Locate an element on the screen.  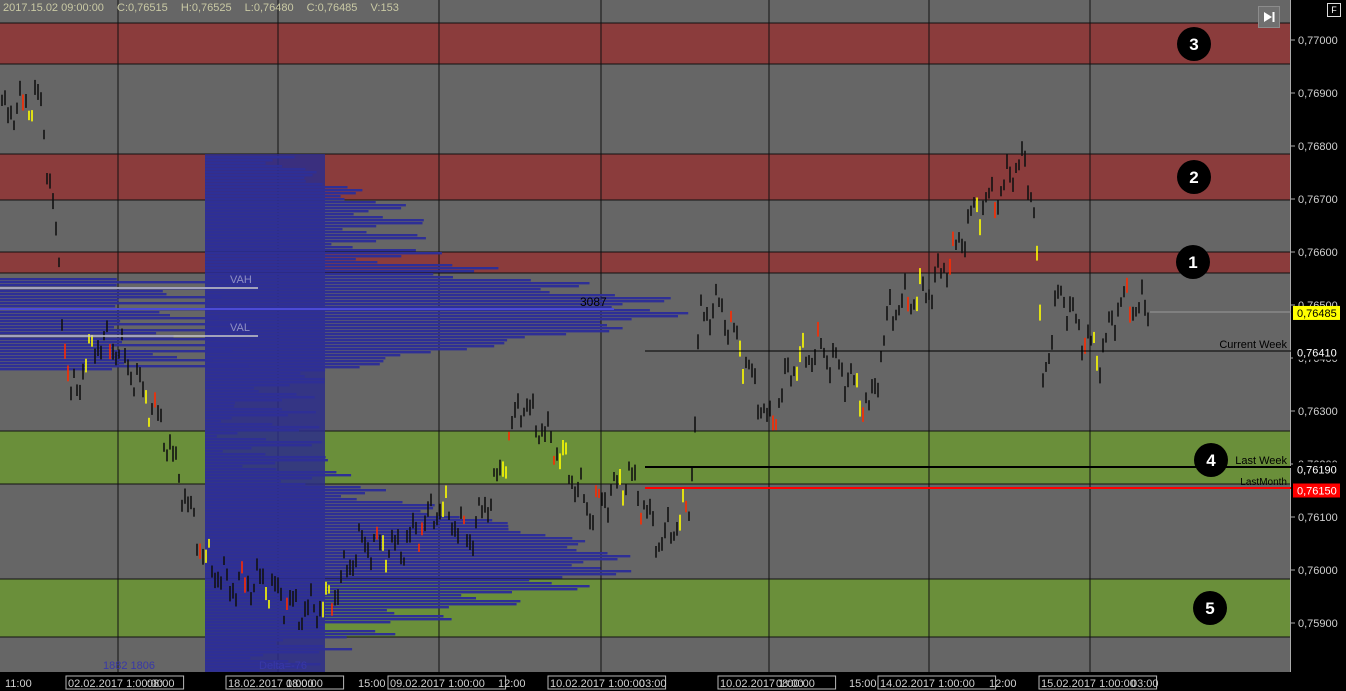
price-badge-label: 0,76410 is located at coordinates (1317, 354).